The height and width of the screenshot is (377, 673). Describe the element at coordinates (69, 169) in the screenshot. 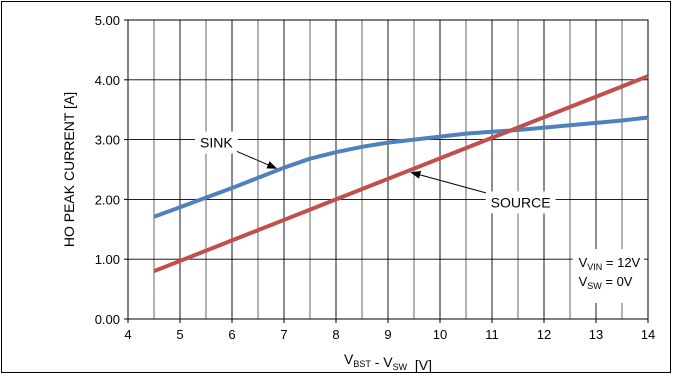

I see `y-axis-label: HO PEAK CURRENT [A]` at that location.